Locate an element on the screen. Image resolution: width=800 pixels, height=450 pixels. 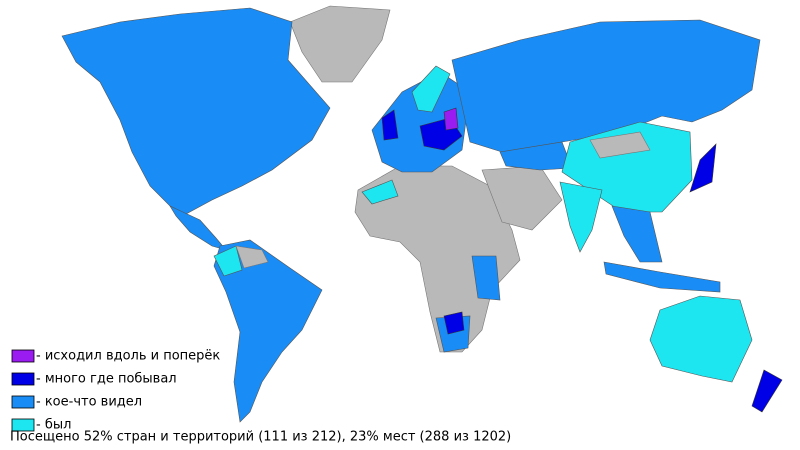
north-africa is located at coordinates (380, 192).